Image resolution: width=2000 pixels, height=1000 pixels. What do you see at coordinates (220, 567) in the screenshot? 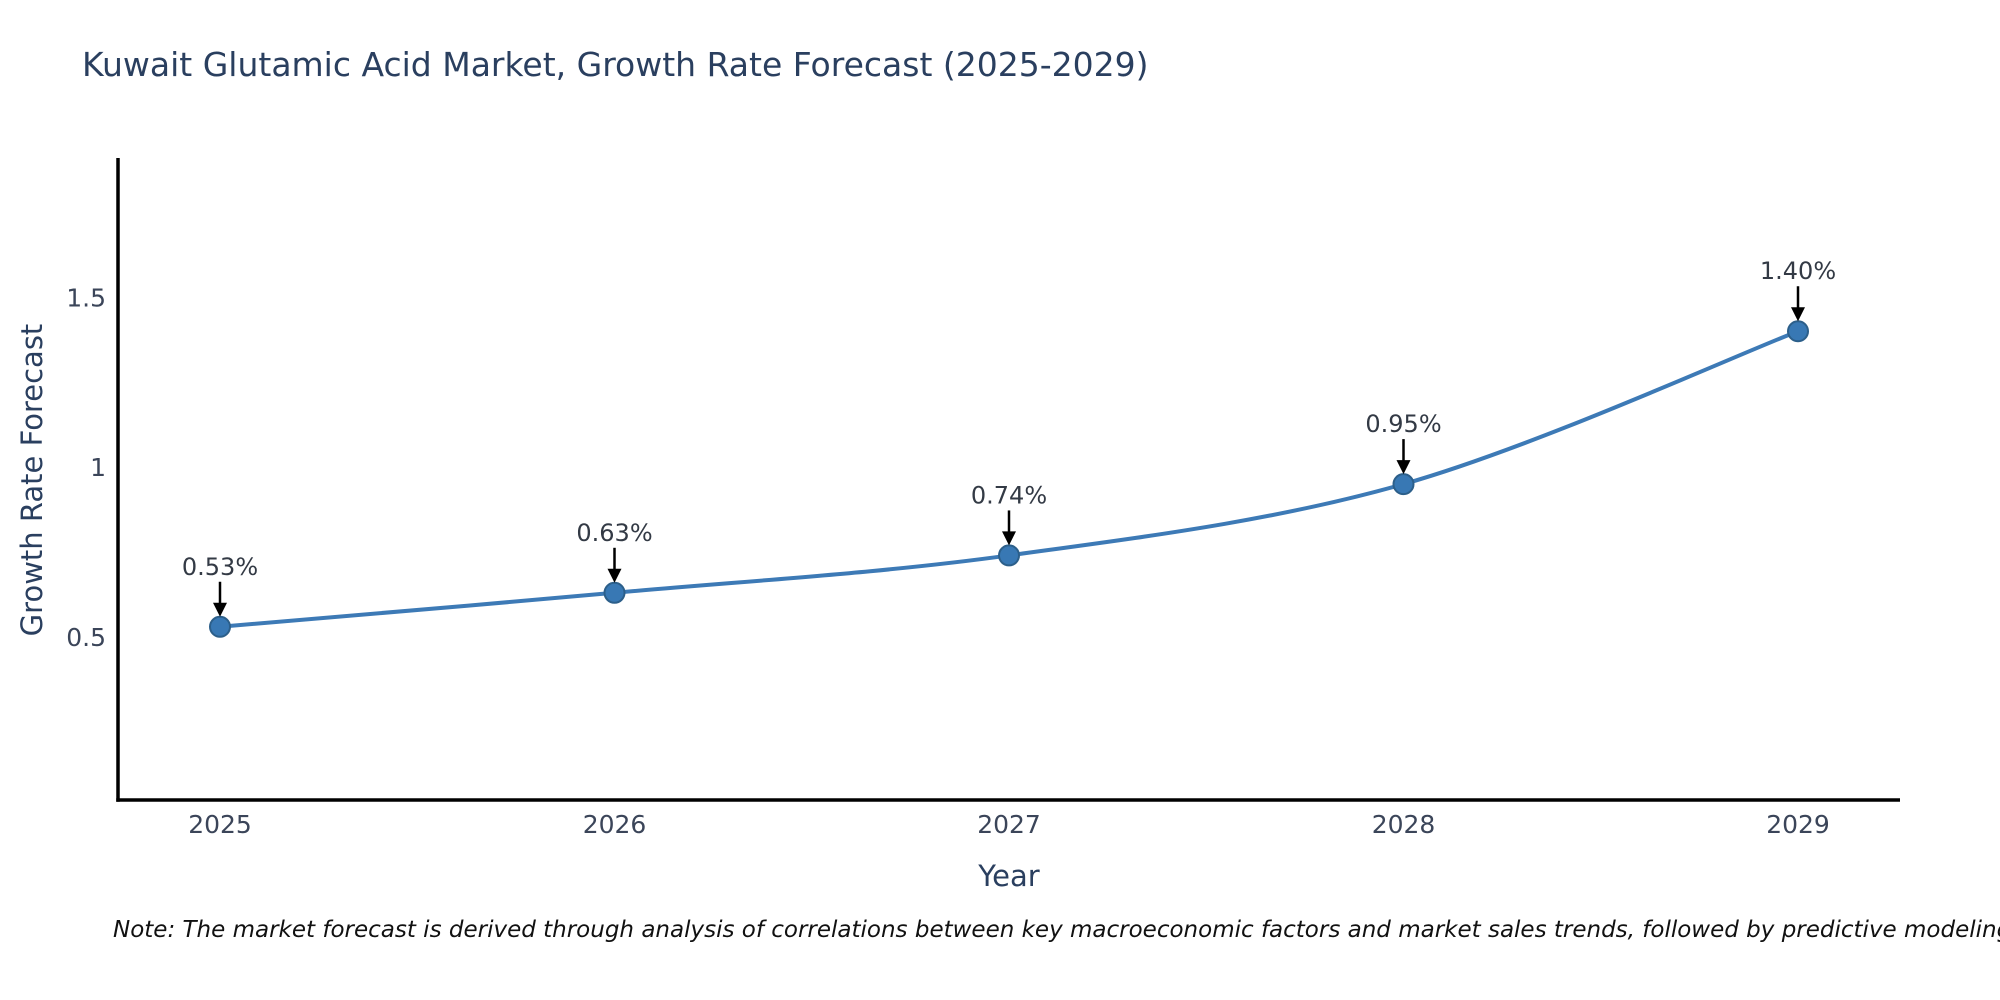
I see `point-annotation: 0.53%` at bounding box center [220, 567].